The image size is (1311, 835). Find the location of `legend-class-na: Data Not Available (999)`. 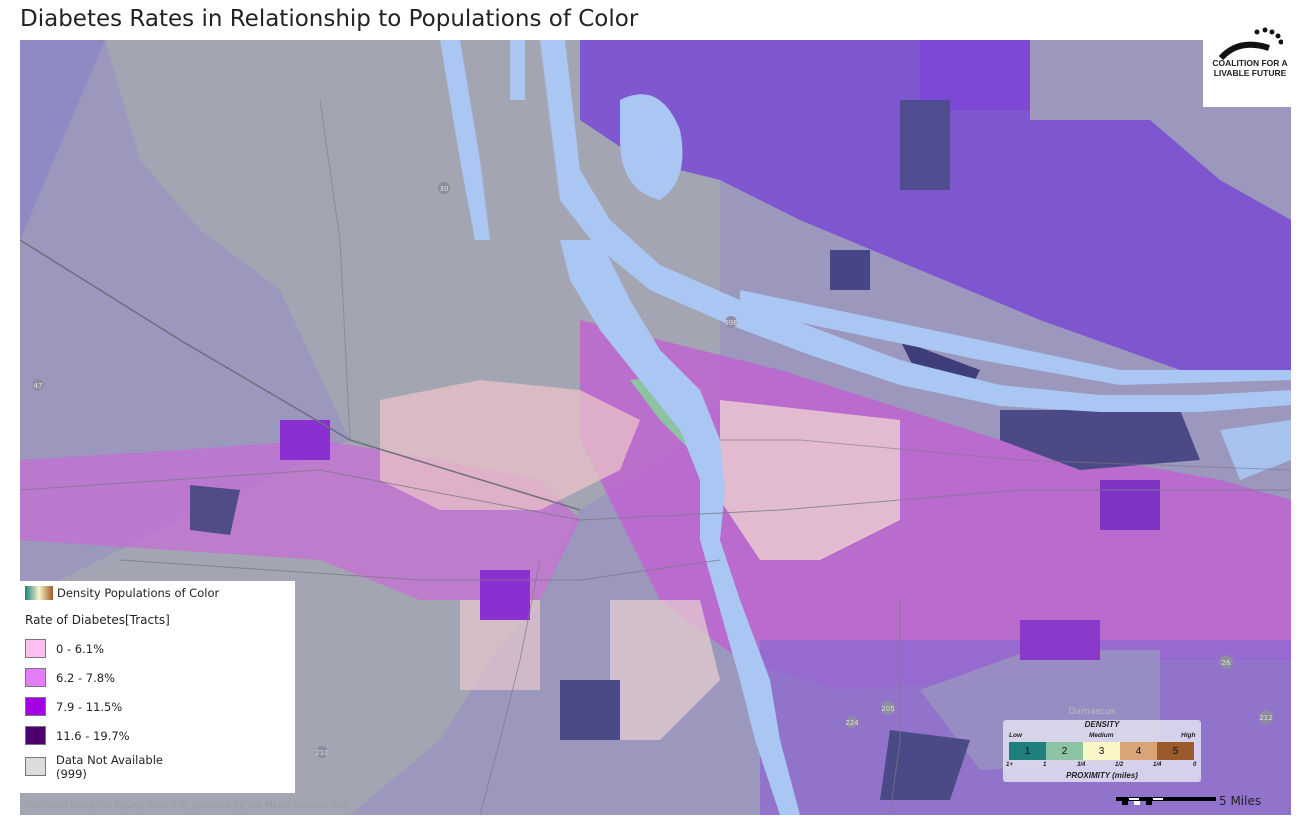

legend-class-na: Data Not Available (999) is located at coordinates (94, 767).